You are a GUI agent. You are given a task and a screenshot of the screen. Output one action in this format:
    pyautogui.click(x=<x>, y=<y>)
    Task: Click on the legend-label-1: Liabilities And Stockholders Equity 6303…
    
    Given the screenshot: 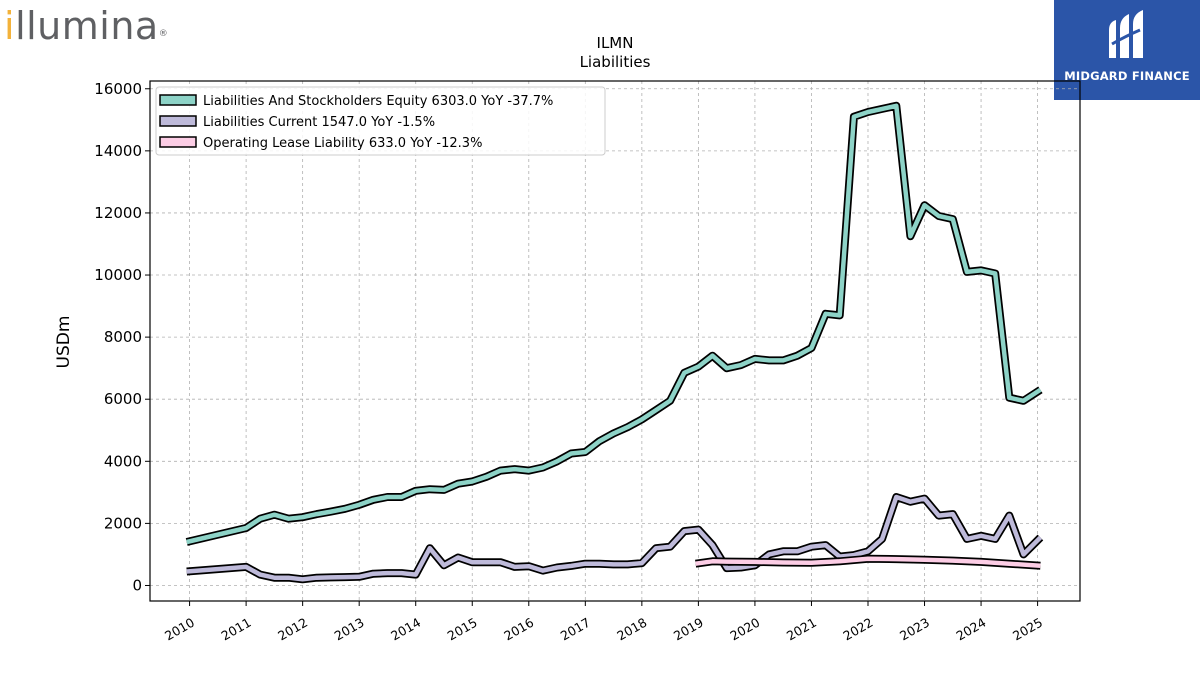 What is the action you would take?
    pyautogui.click(x=378, y=101)
    